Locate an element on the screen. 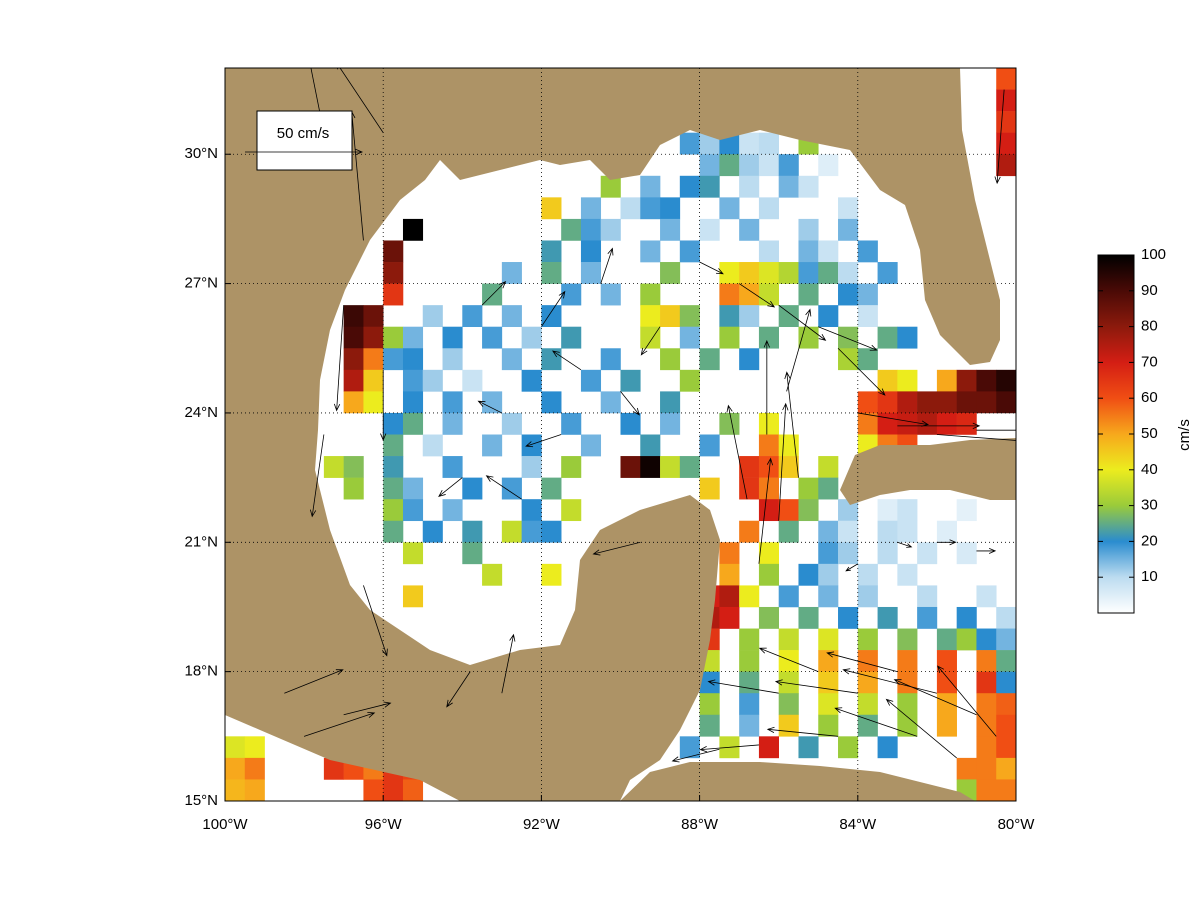  scale-label: 50 cm/s is located at coordinates (303, 133).